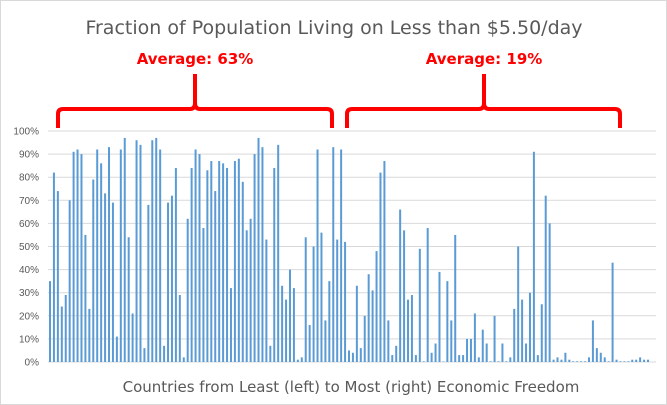 The width and height of the screenshot is (667, 405). I want to click on left-bracket, so click(195, 101).